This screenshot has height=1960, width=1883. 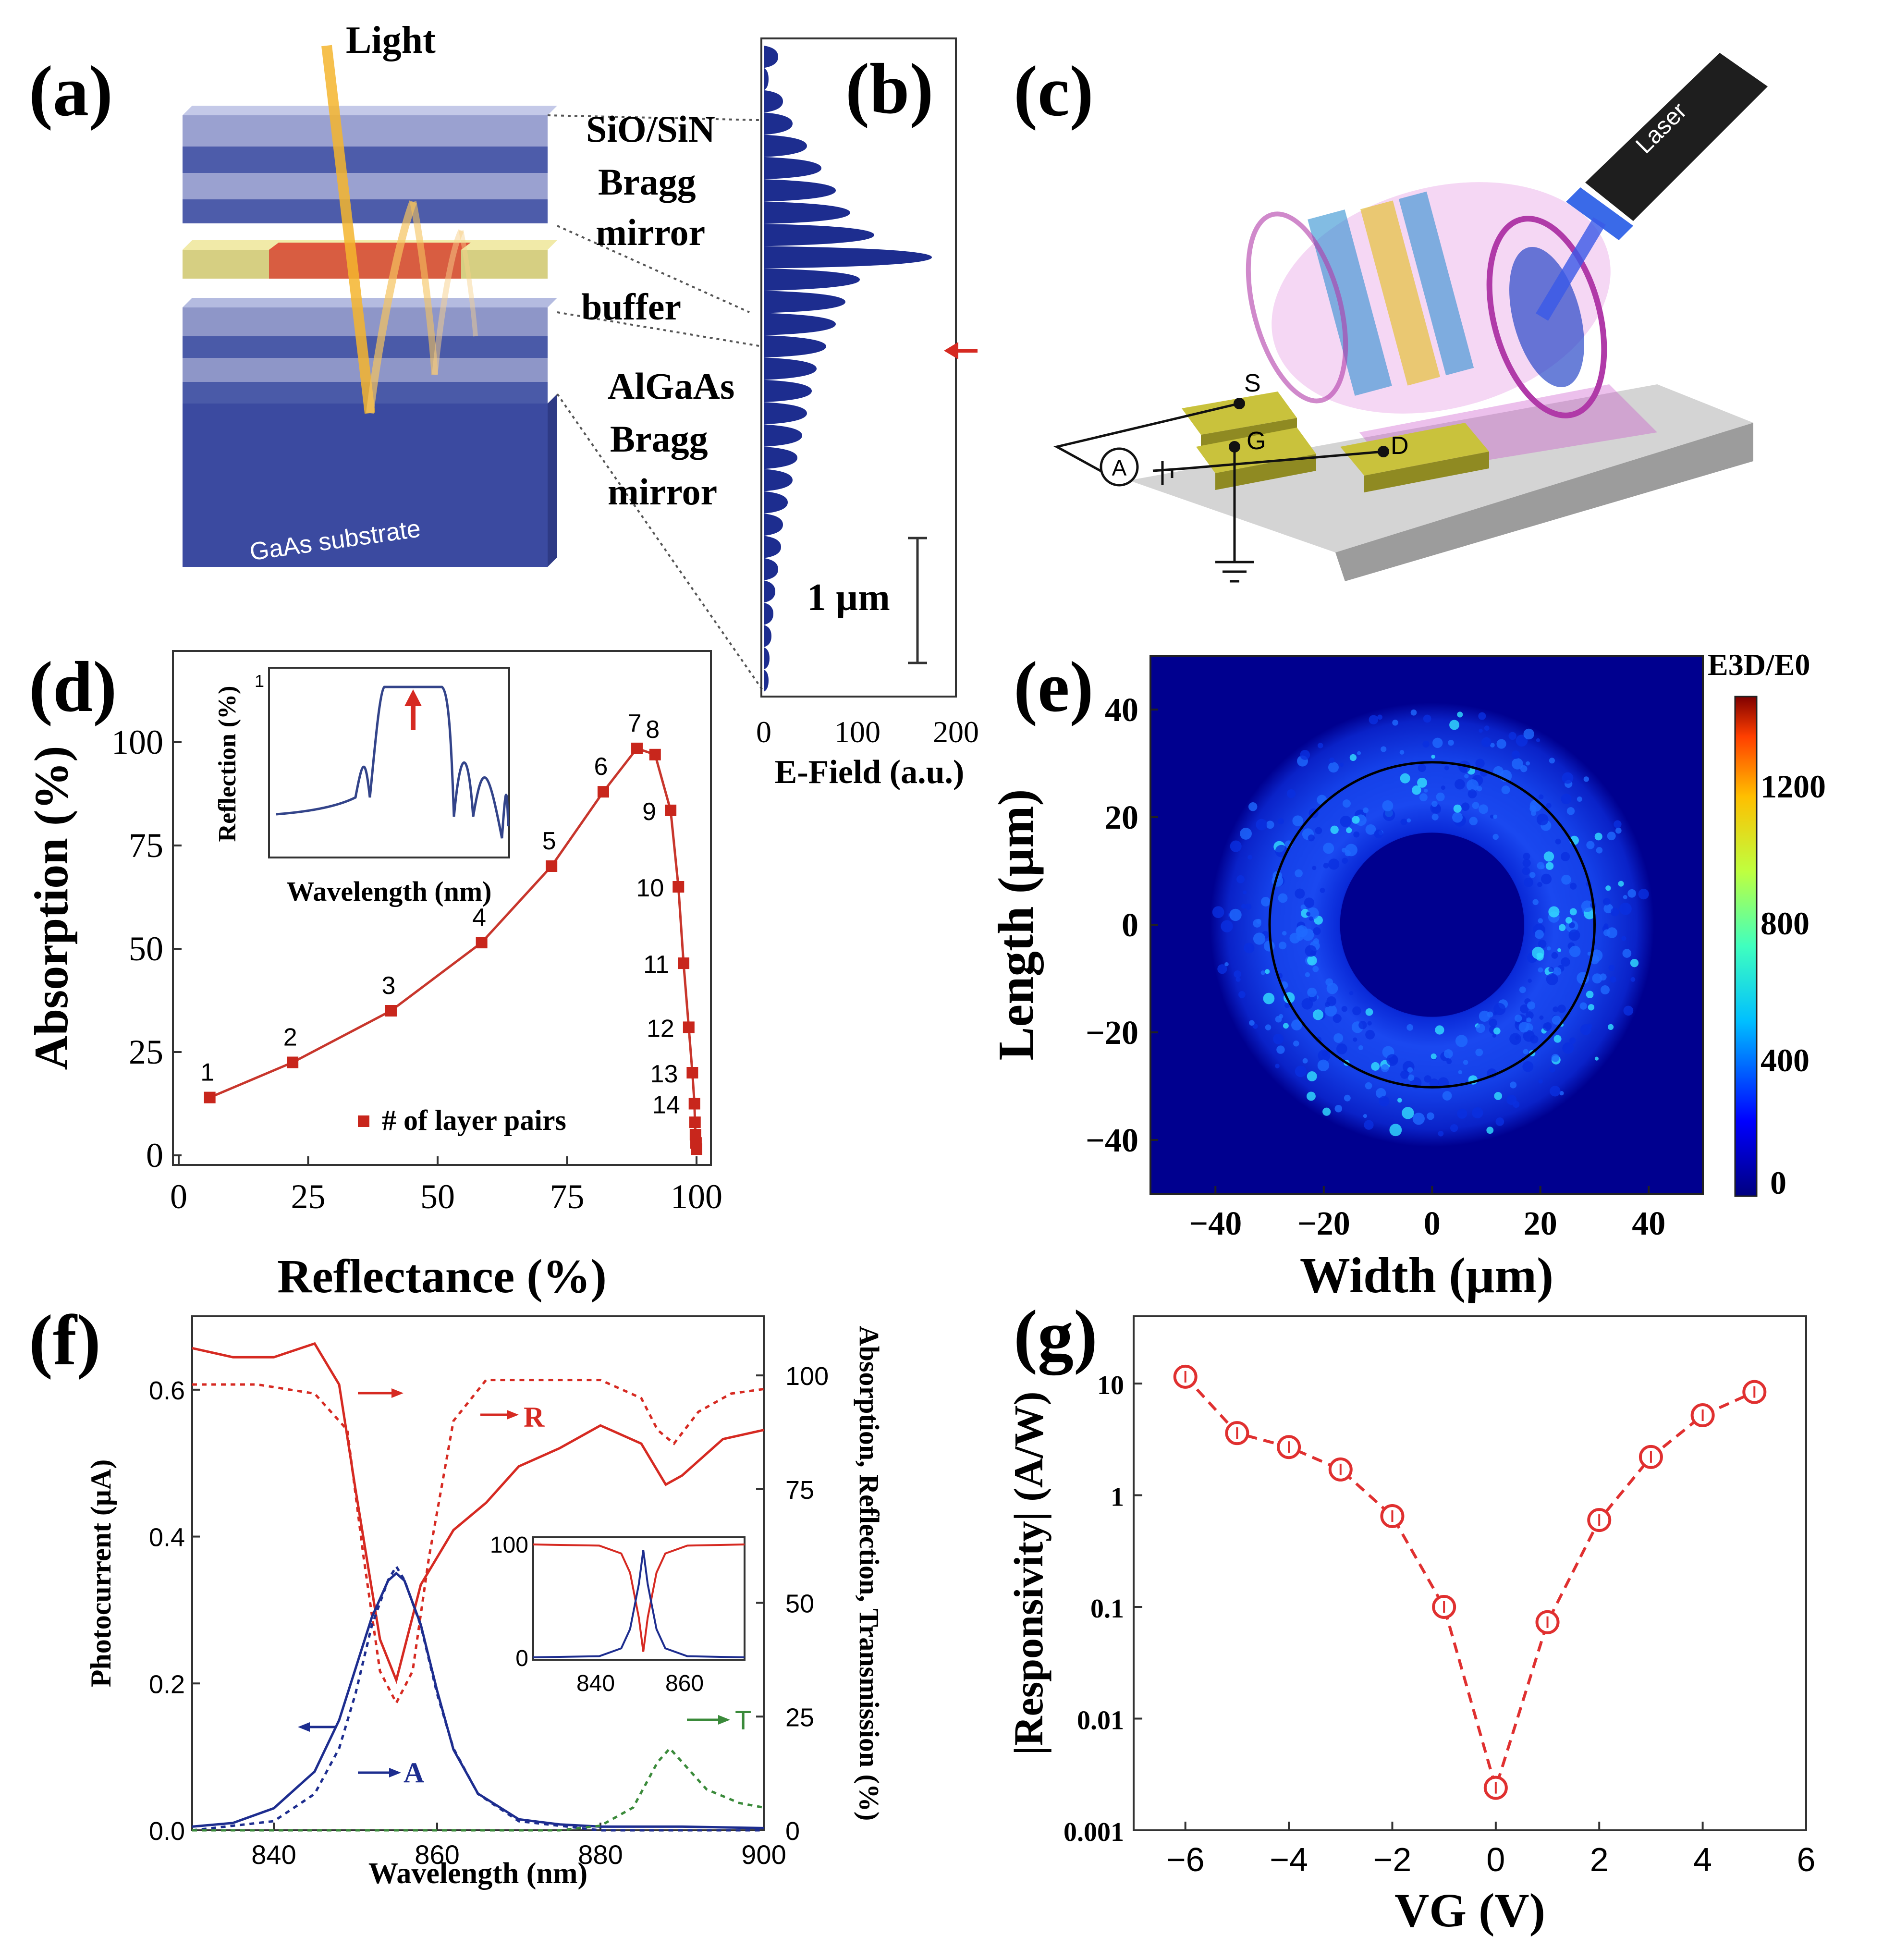 I want to click on e-ring-hole, so click(x=1432, y=925).